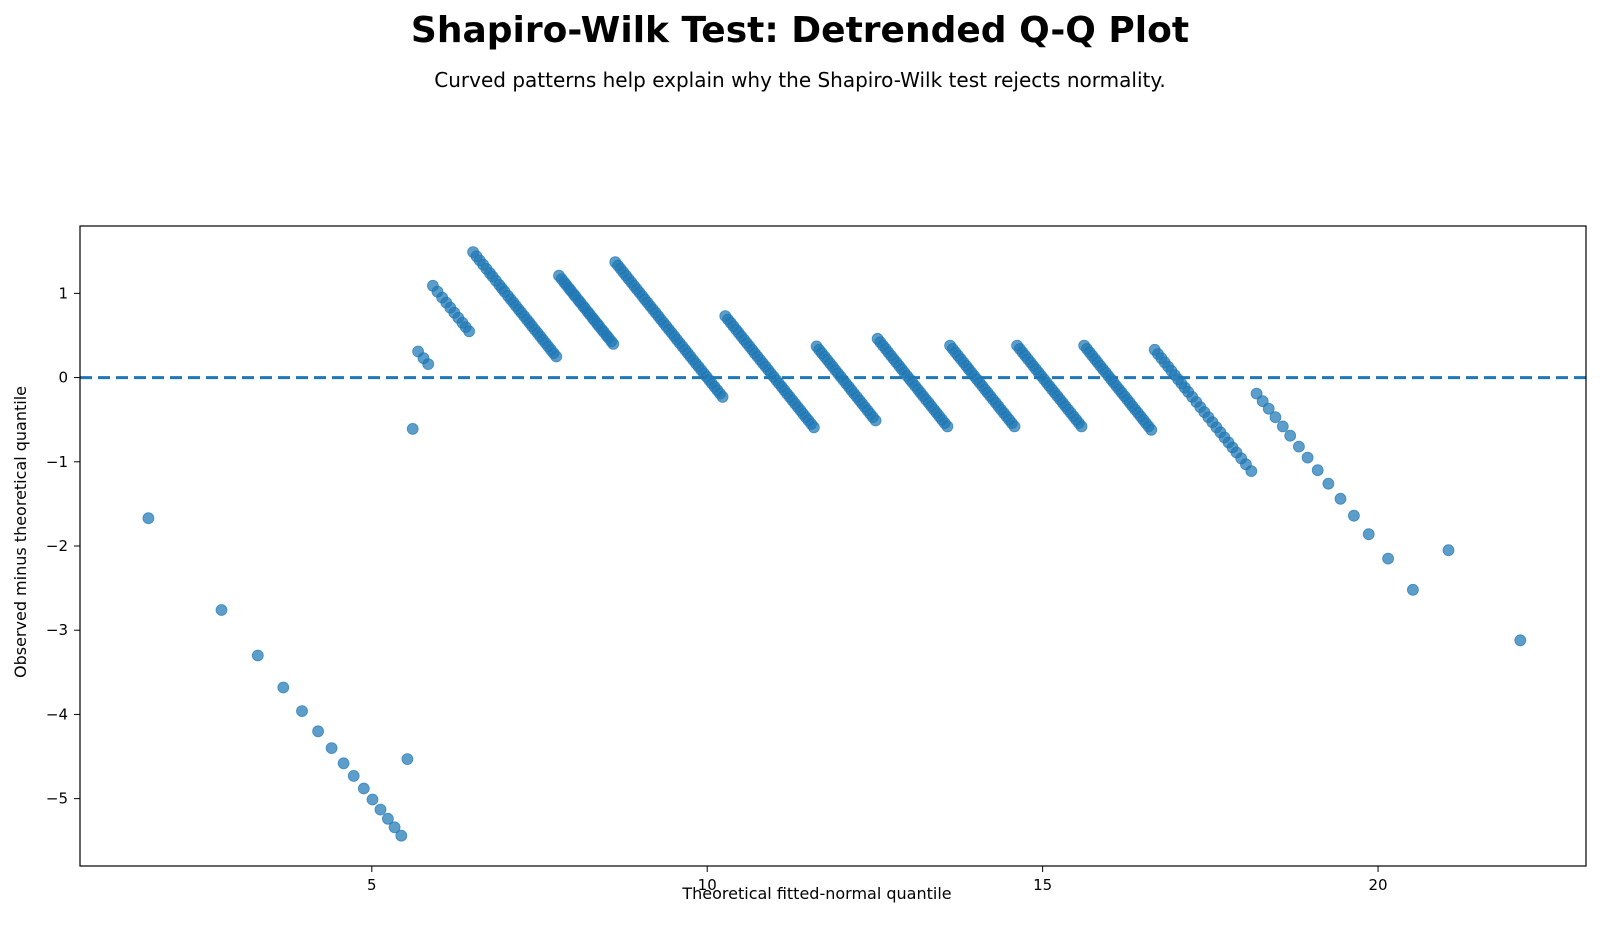  Describe the element at coordinates (57, 799) in the screenshot. I see `y-tick-label: −5` at that location.